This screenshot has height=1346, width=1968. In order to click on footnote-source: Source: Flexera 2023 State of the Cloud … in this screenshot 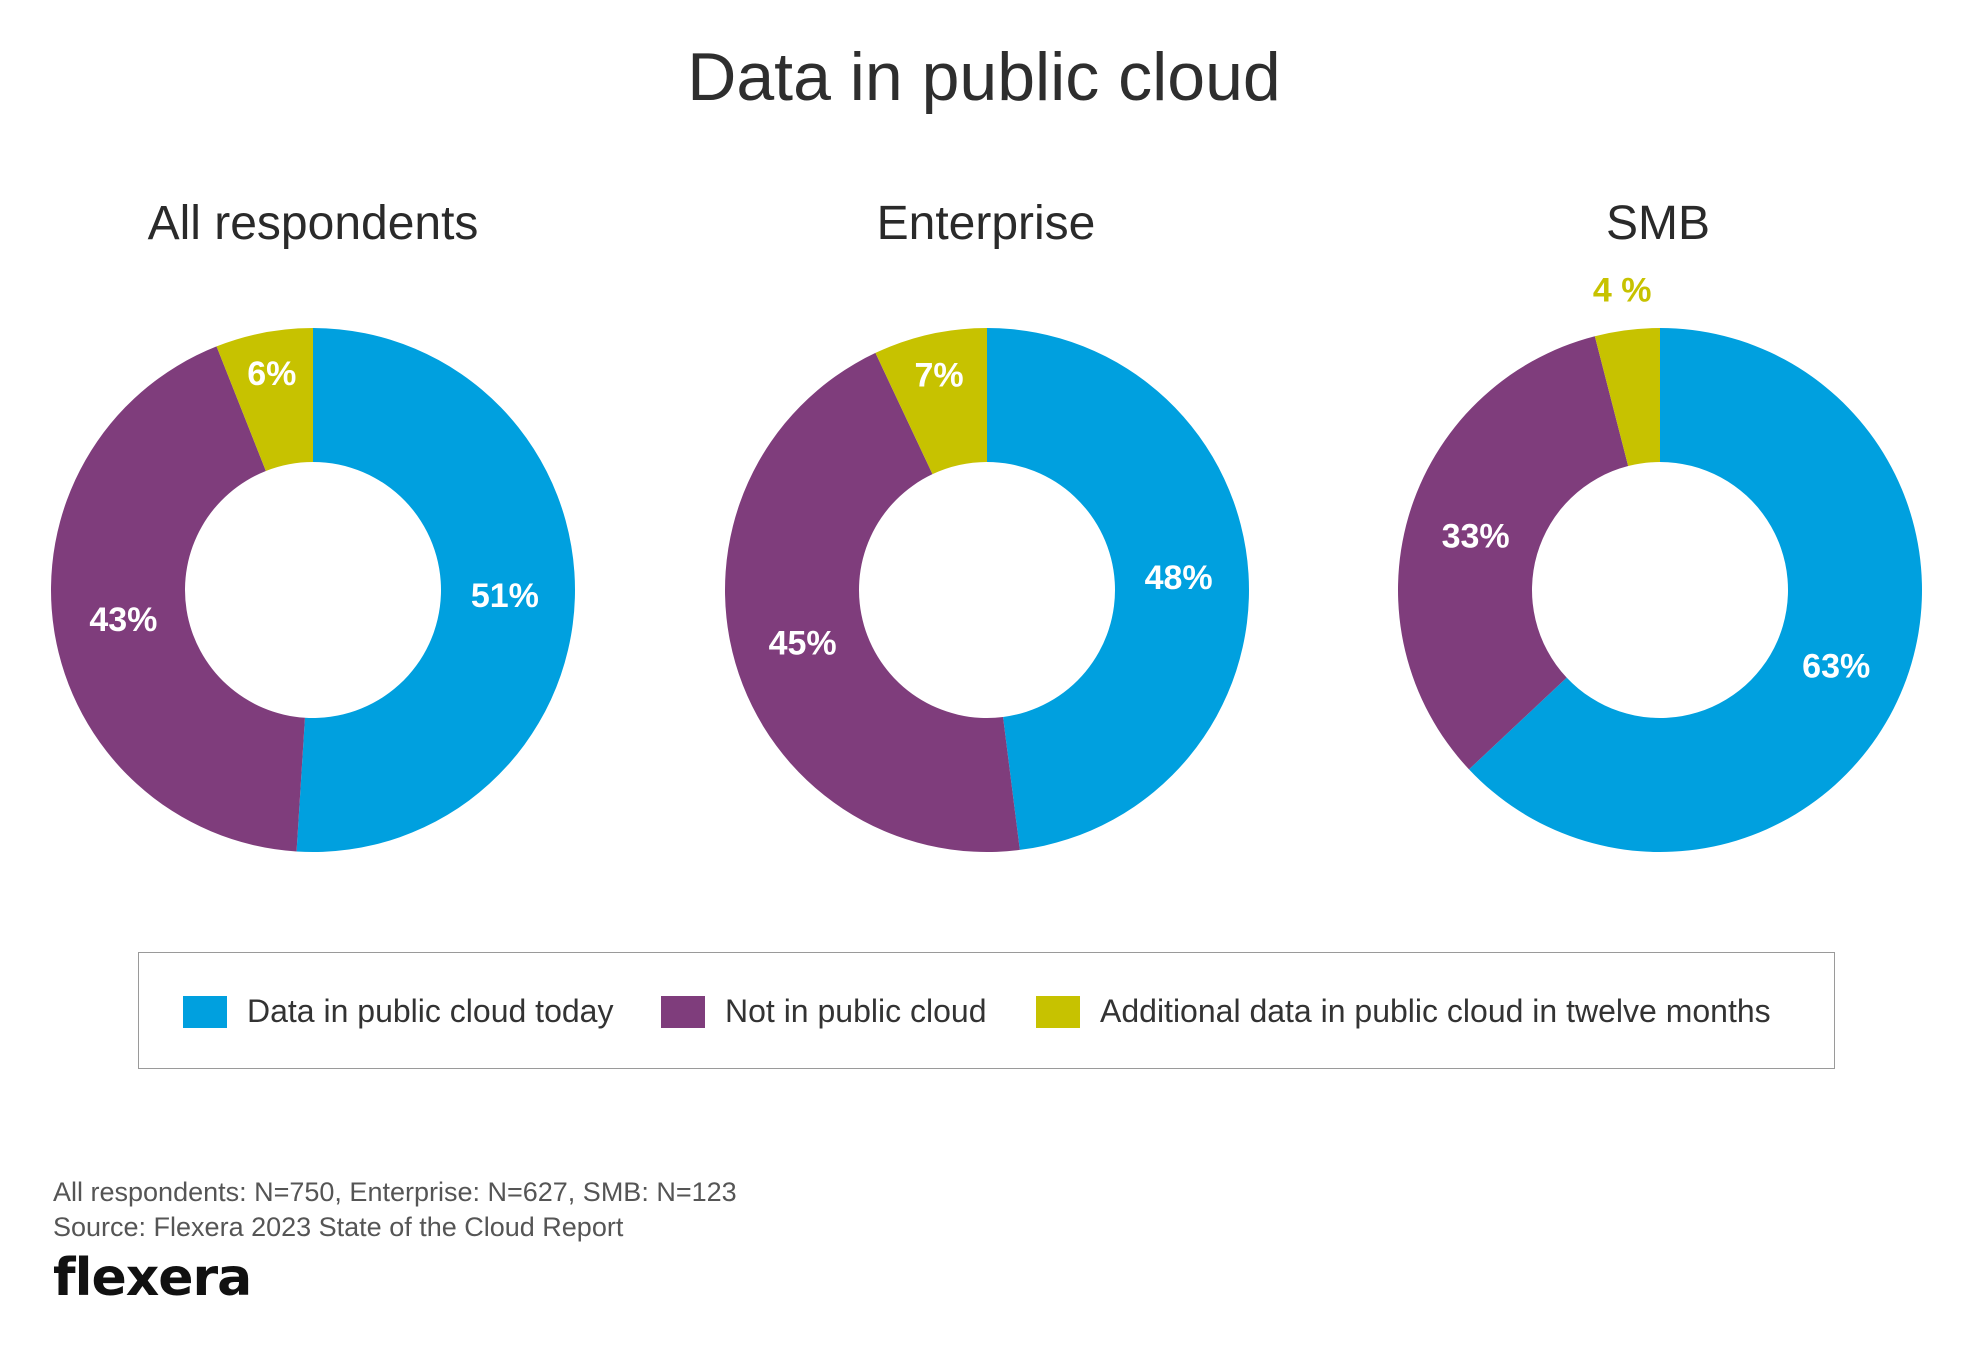, I will do `click(338, 1227)`.